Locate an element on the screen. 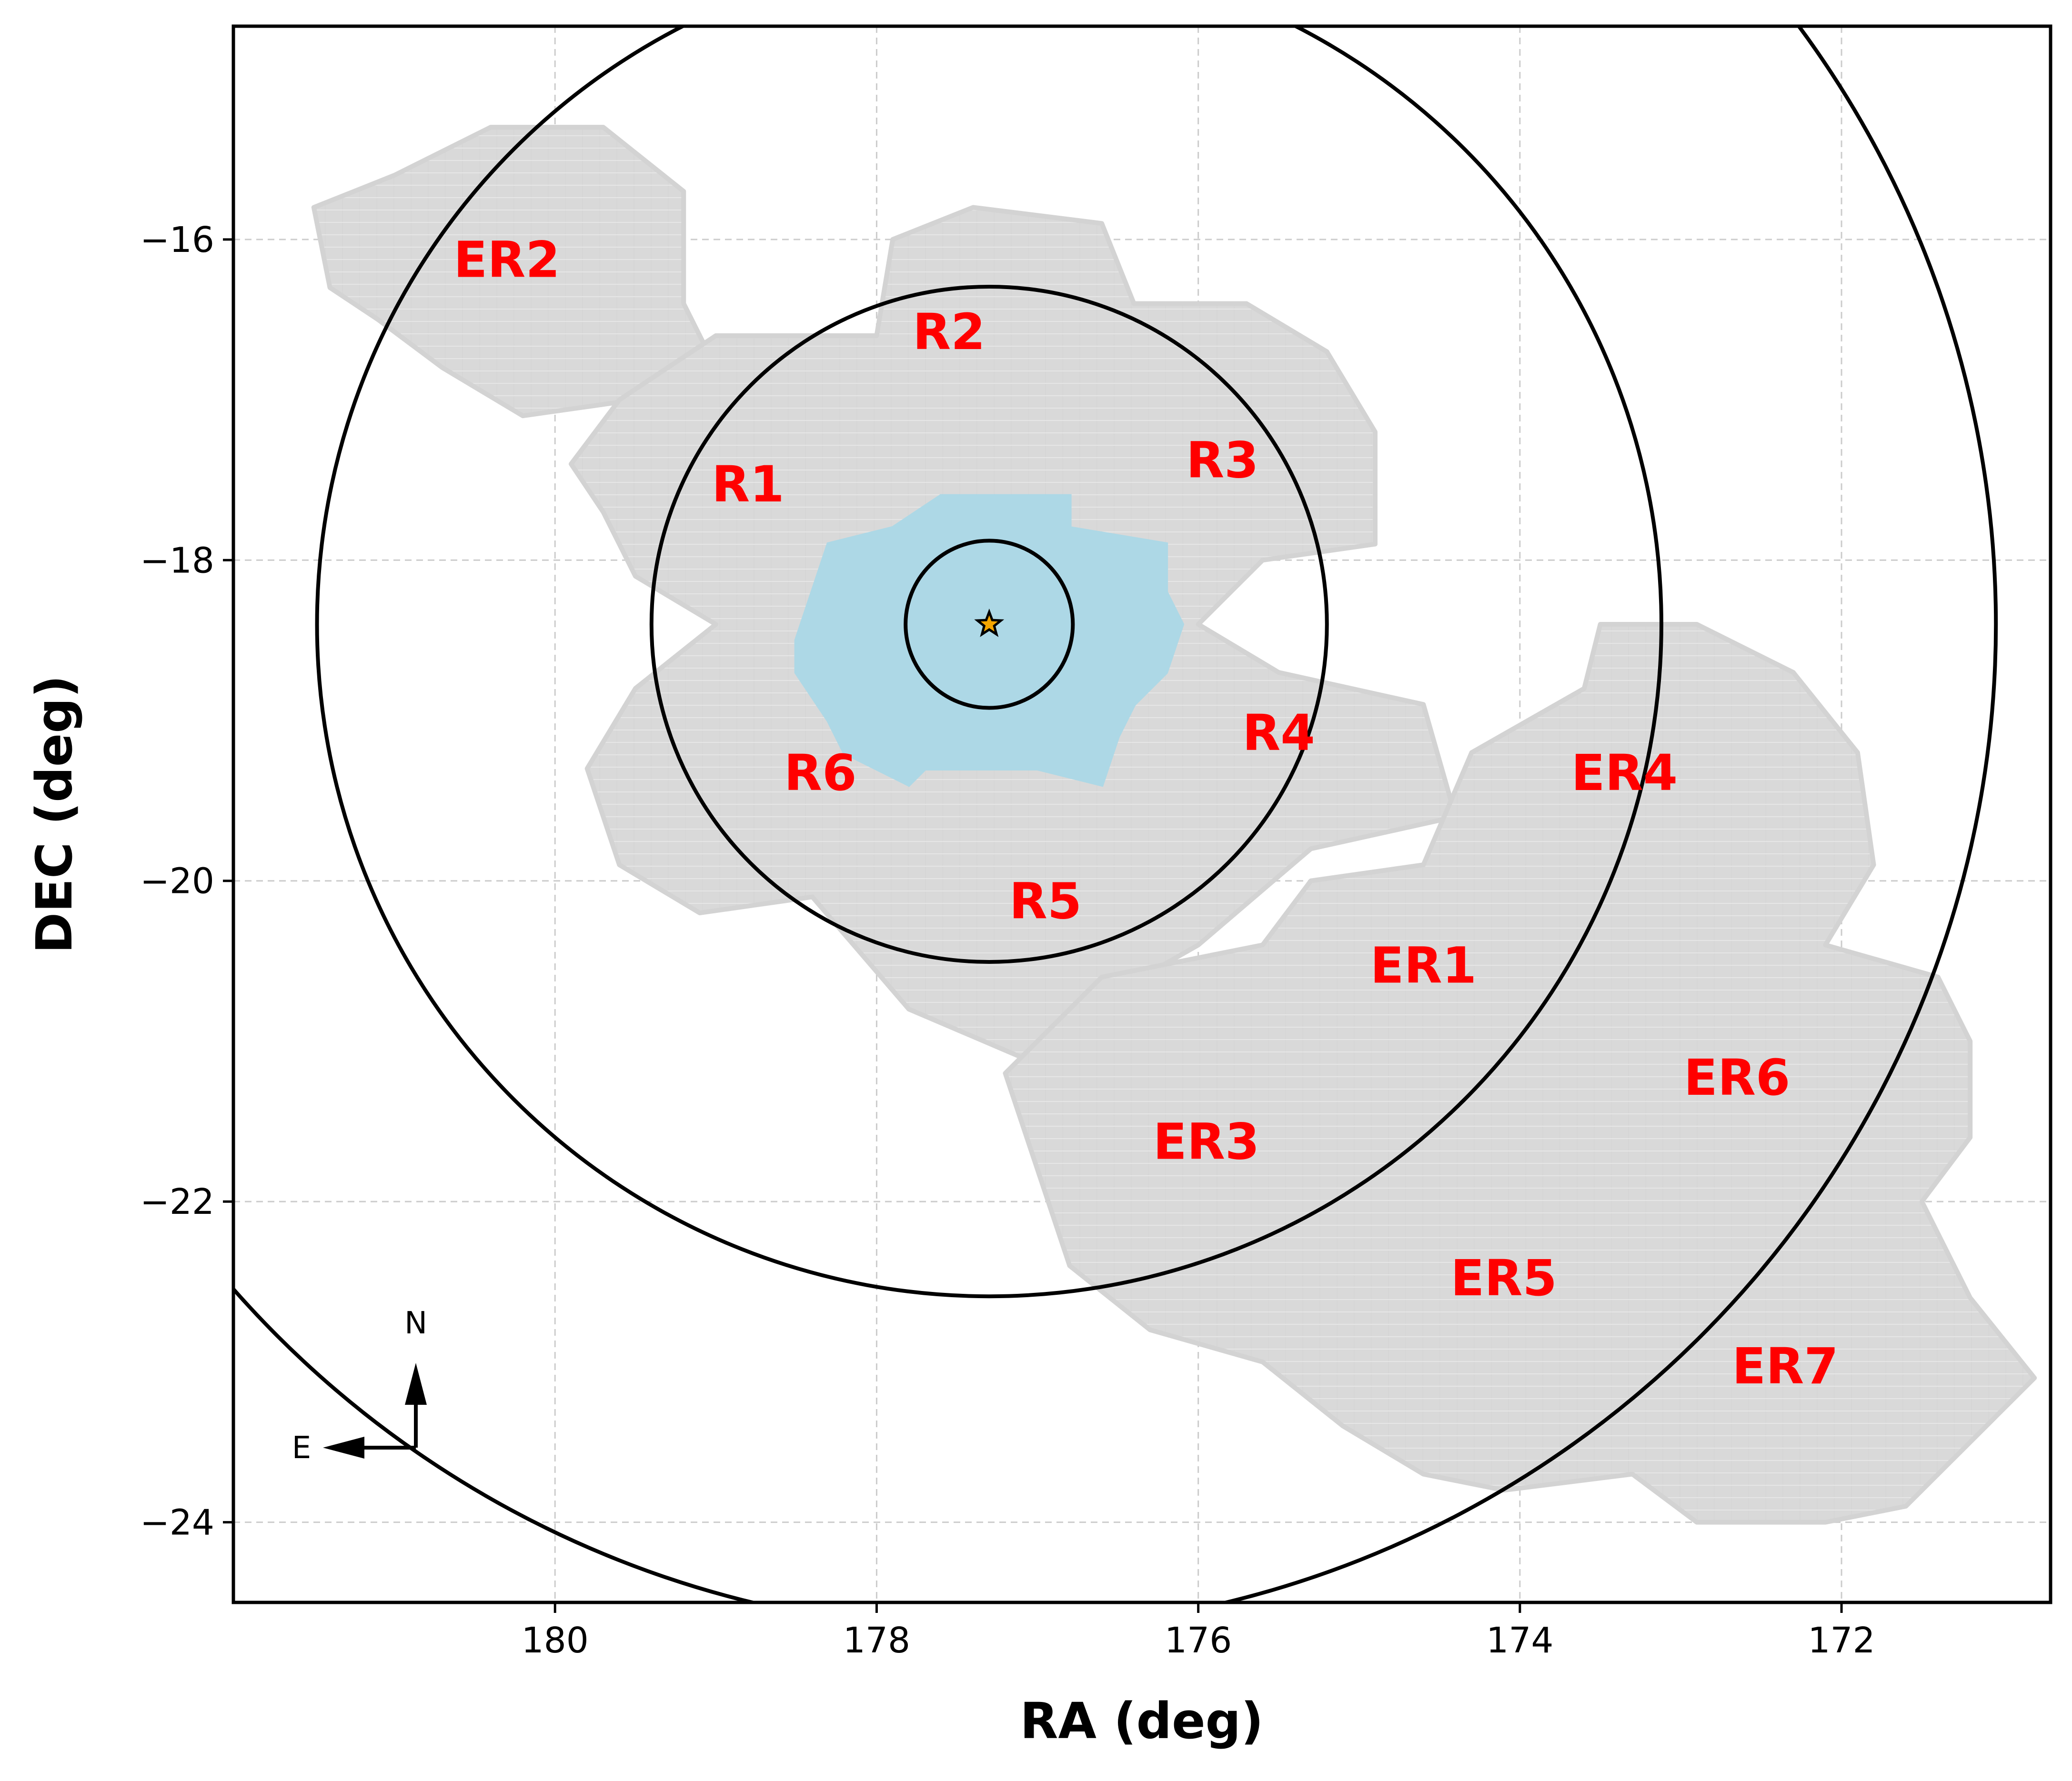 The height and width of the screenshot is (1781, 2072). x-tick-label-4: 172 is located at coordinates (1841, 1641).